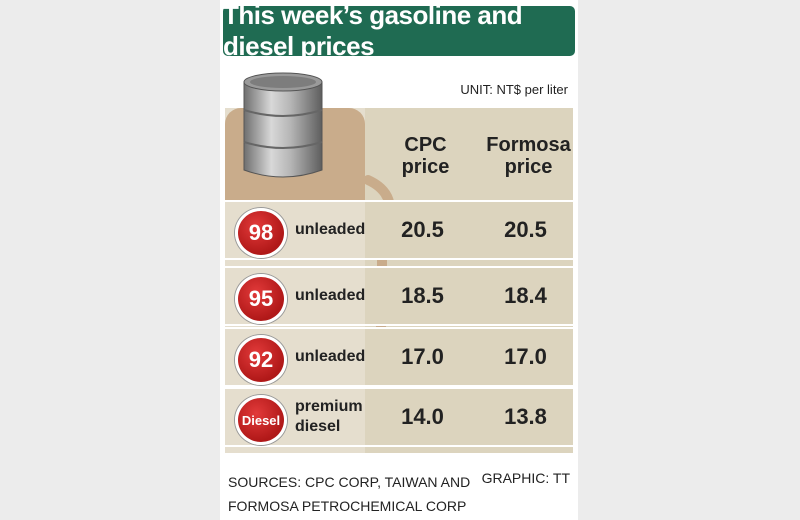 This screenshot has height=520, width=800. What do you see at coordinates (422, 416) in the screenshot?
I see `cpc-price: 14.0` at bounding box center [422, 416].